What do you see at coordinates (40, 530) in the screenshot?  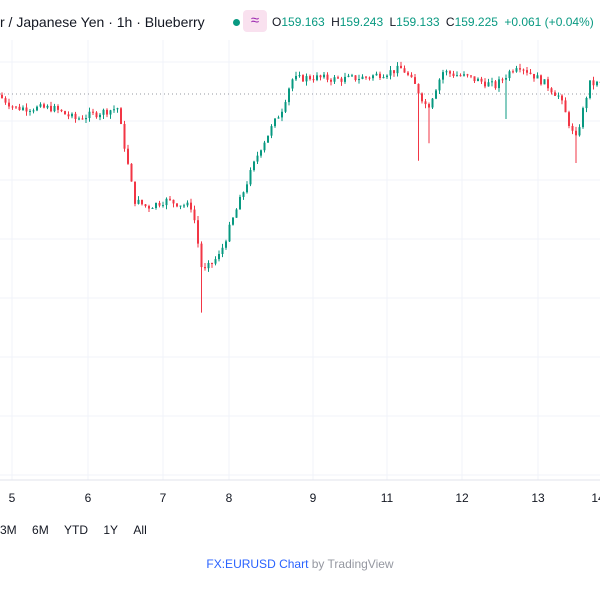 I see `range-button-6m: 6M` at bounding box center [40, 530].